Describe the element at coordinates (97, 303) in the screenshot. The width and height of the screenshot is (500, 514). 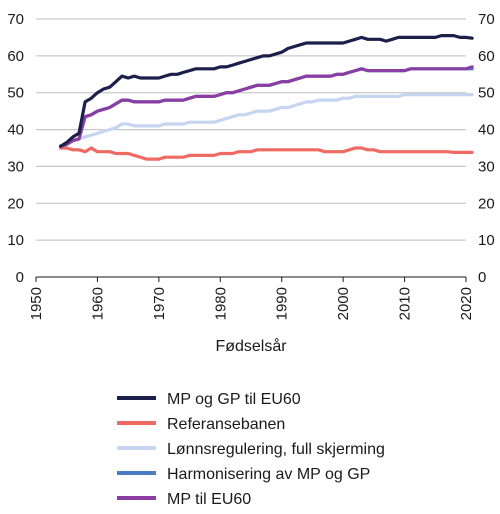
I see `x-tick-1960: 1960` at that location.